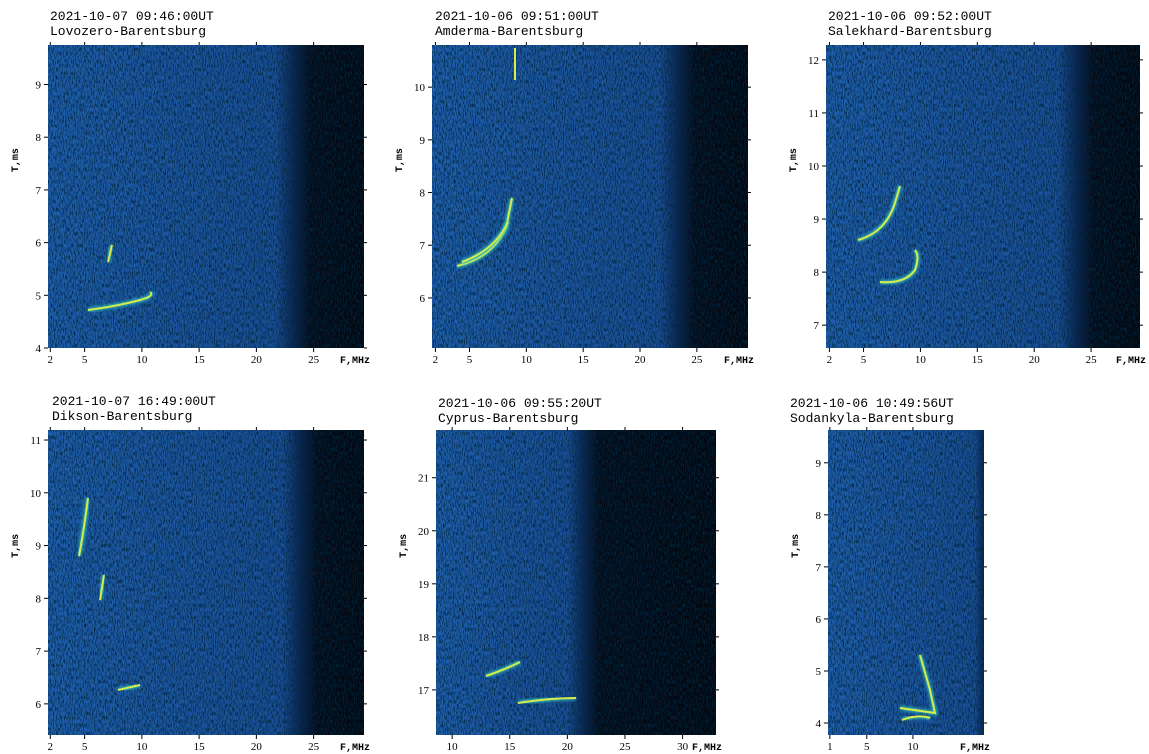  Describe the element at coordinates (424, 638) in the screenshot. I see `y-tick-label: 18` at that location.